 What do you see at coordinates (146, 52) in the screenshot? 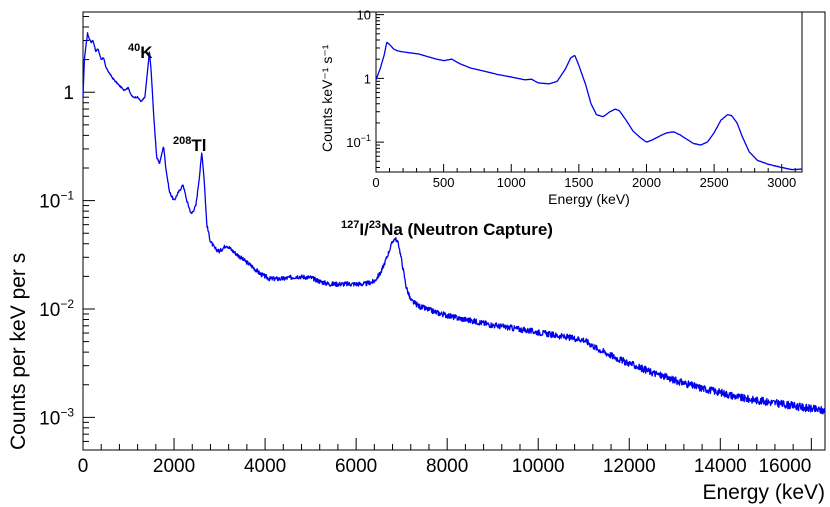
I see `annotation-k40-element: K` at bounding box center [146, 52].